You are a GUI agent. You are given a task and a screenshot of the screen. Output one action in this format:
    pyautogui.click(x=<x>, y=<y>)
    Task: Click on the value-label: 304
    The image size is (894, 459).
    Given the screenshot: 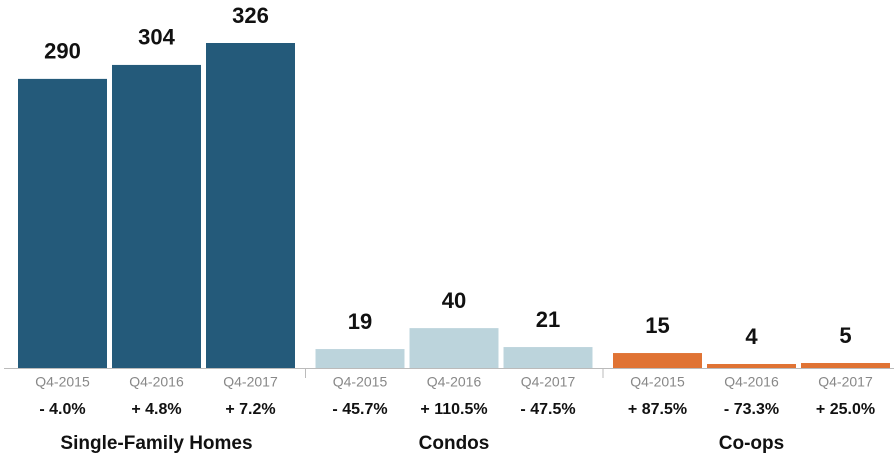 What is the action you would take?
    pyautogui.click(x=156, y=37)
    